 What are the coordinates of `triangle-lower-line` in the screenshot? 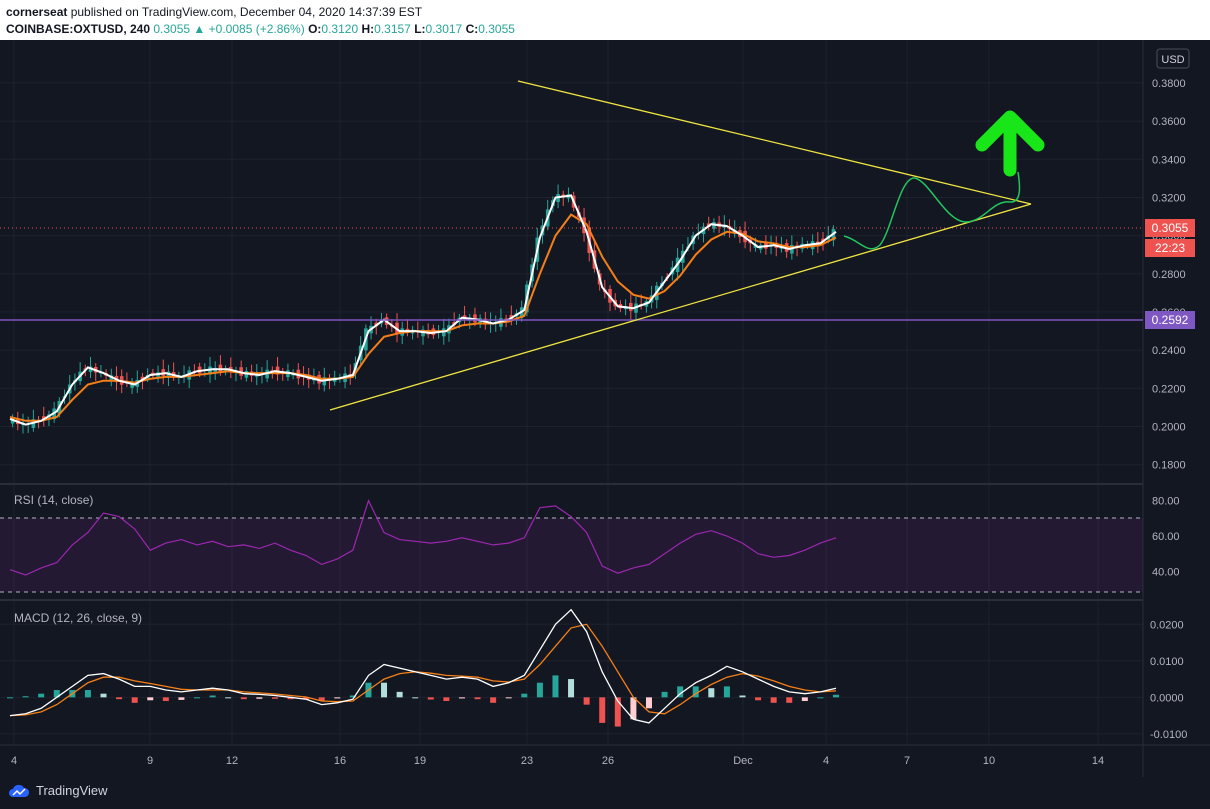 It's located at (680, 307).